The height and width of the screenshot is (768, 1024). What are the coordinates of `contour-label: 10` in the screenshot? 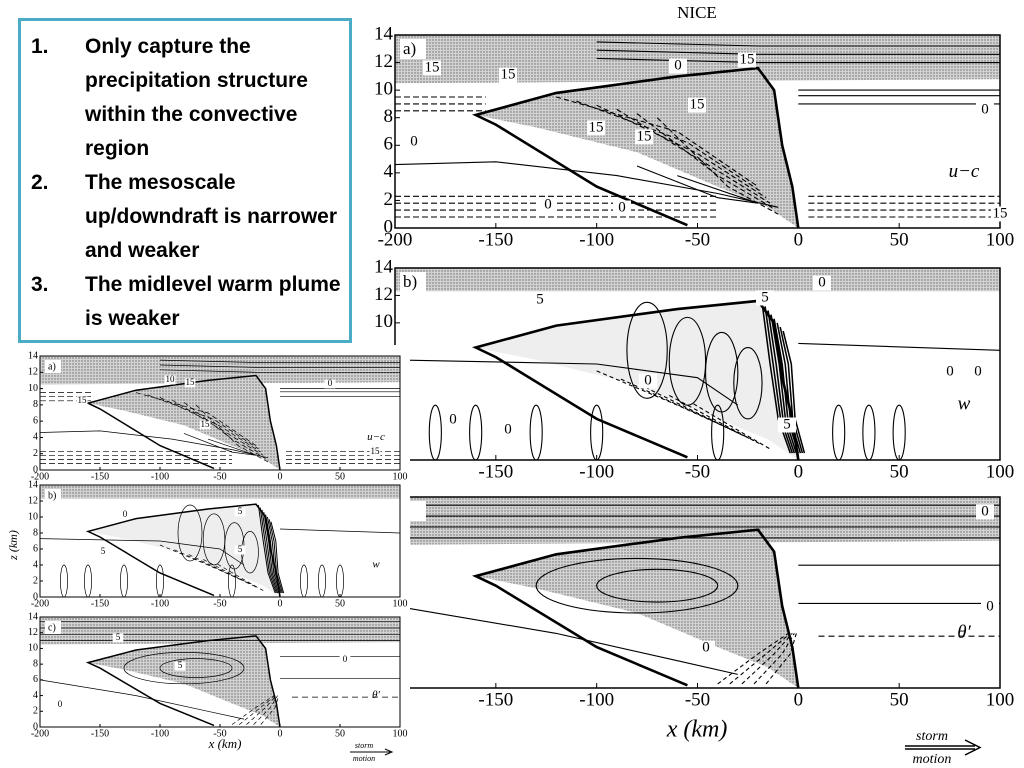 It's located at (171, 379).